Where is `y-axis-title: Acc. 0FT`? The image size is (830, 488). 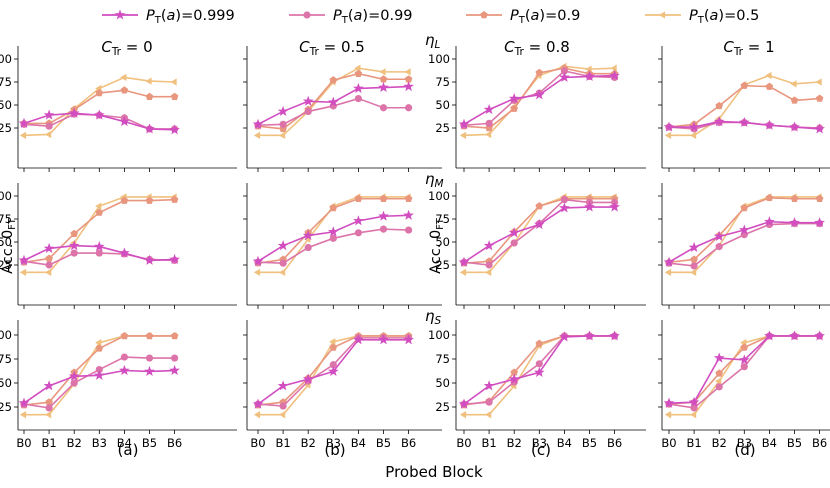 y-axis-title: Acc. 0FT is located at coordinates (437, 245).